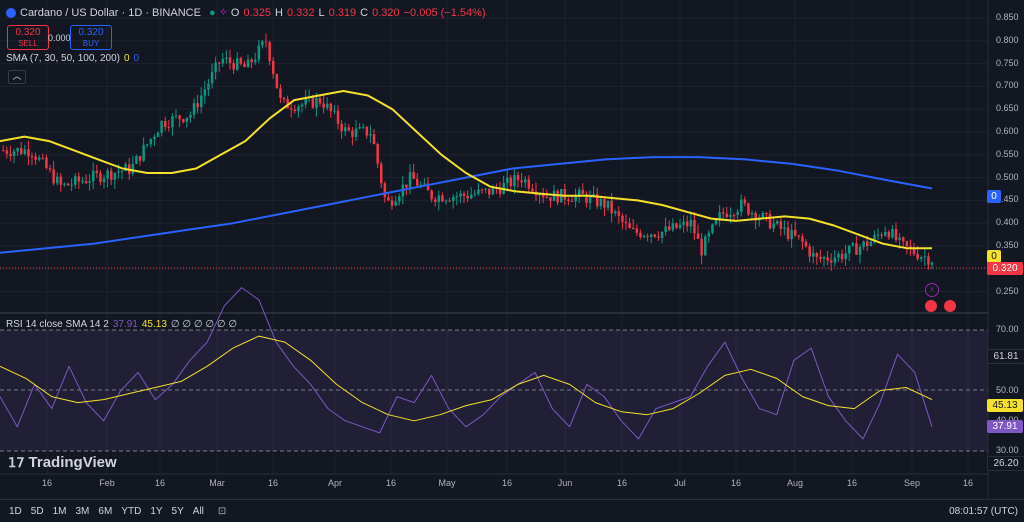 The height and width of the screenshot is (522, 1024). Describe the element at coordinates (62, 462) in the screenshot. I see `brand-logo: 𝟣𝟩 TradingView` at that location.